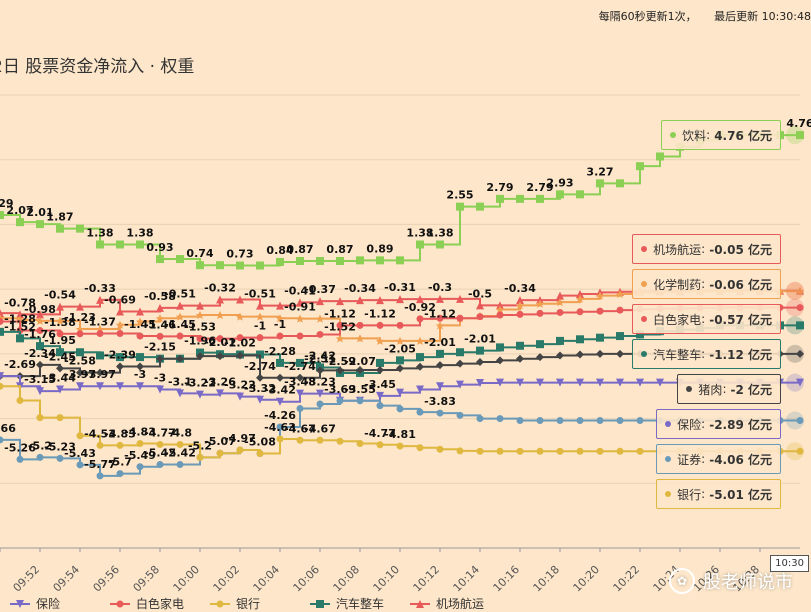 The height and width of the screenshot is (612, 811). What do you see at coordinates (507, 579) in the screenshot?
I see `x-tick-label: 10:16` at bounding box center [507, 579].